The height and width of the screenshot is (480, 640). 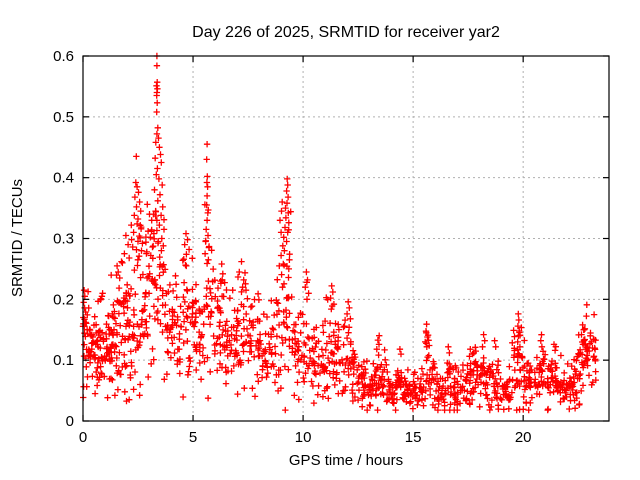 What do you see at coordinates (17, 238) in the screenshot?
I see `y-axis-label: SRMTID / TECUs` at bounding box center [17, 238].